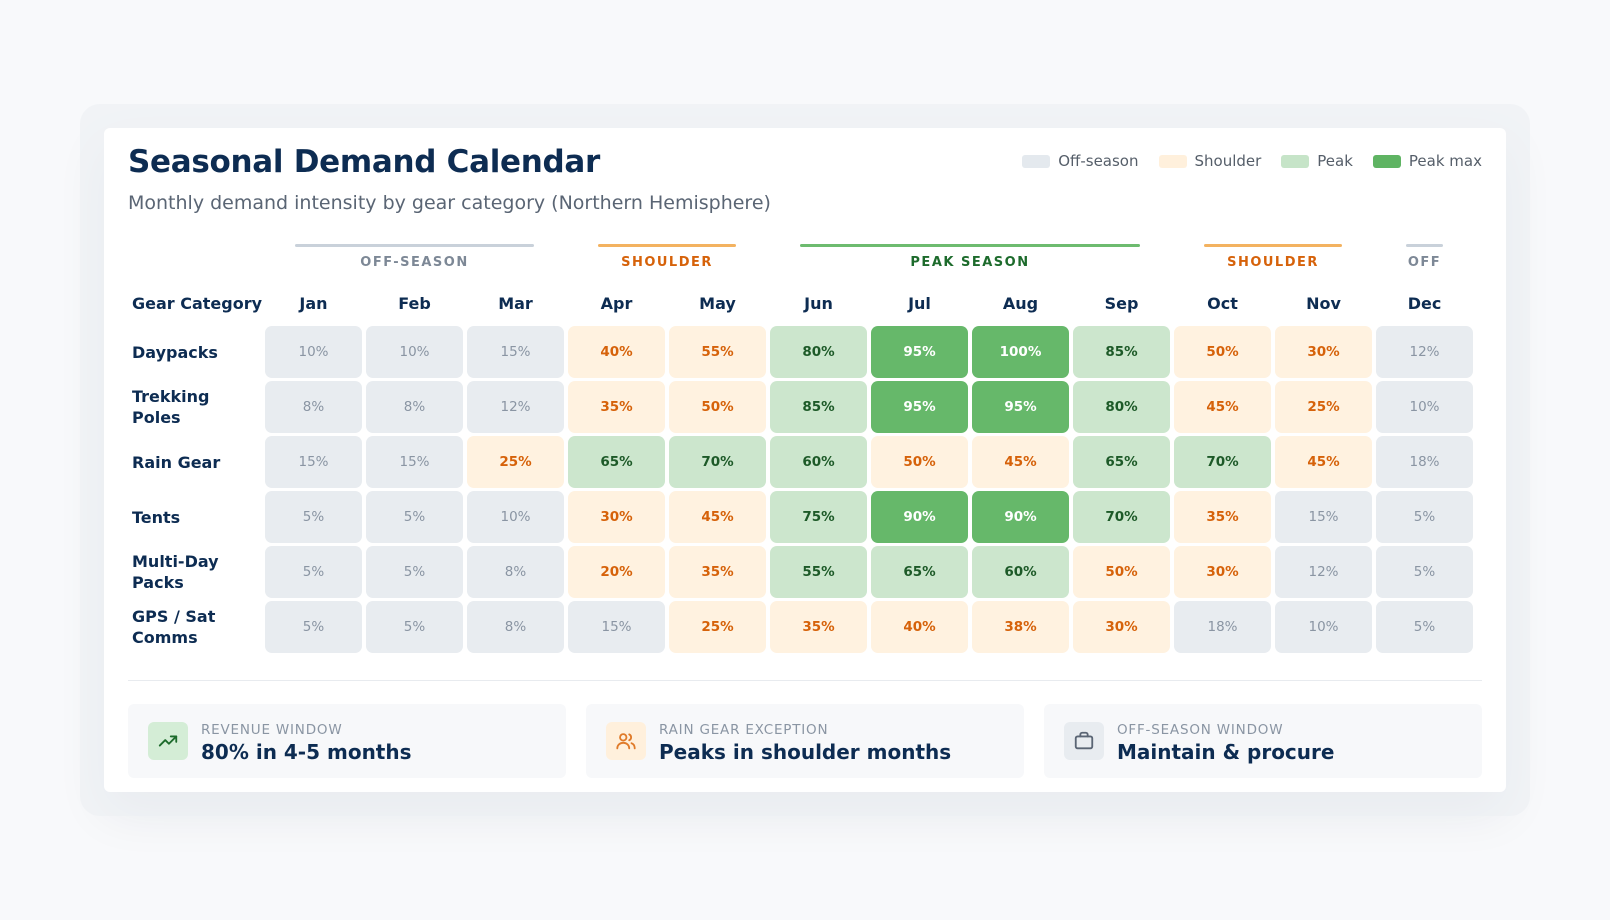 Image resolution: width=1610 pixels, height=920 pixels. Describe the element at coordinates (168, 741) in the screenshot. I see `trending-up-icon` at that location.